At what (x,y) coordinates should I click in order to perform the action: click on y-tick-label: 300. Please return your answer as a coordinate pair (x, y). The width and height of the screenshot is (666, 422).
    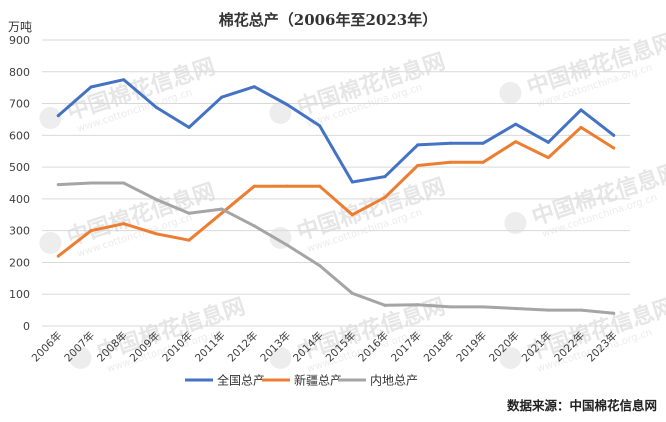
    Looking at the image, I should click on (19, 231).